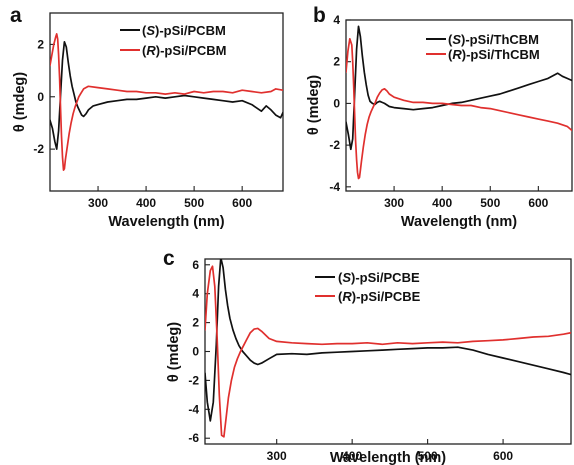  What do you see at coordinates (195, 265) in the screenshot?
I see `y-tick-label: 6` at bounding box center [195, 265].